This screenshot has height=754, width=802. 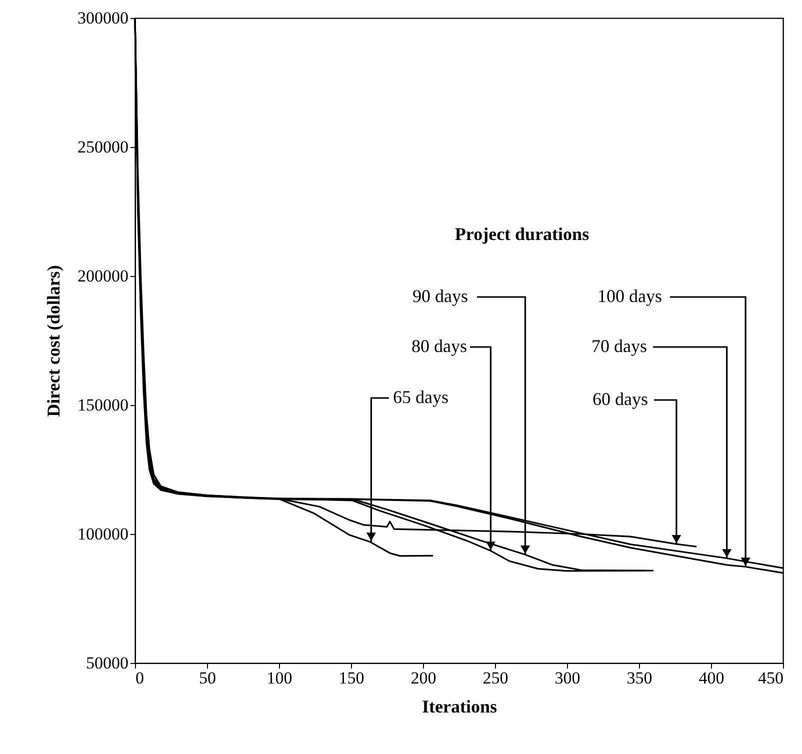 I want to click on y-tick-label: 150000, so click(x=103, y=405).